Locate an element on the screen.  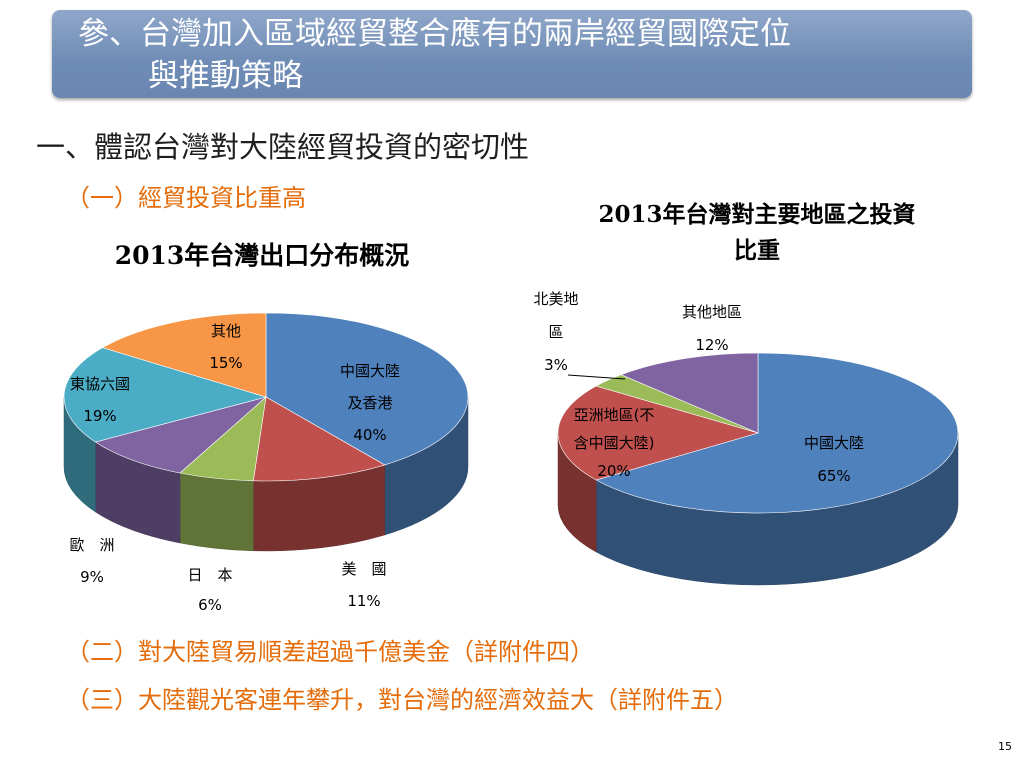
pie-category-label-0-2: 日 本 is located at coordinates (209, 575).